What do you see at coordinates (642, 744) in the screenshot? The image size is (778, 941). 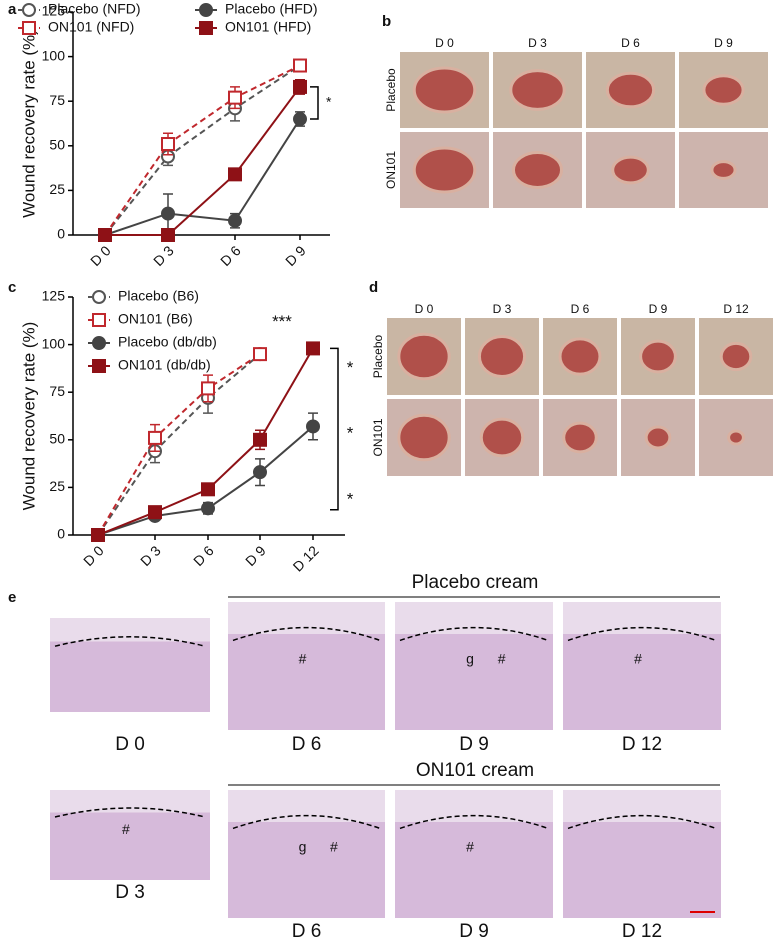 I see `image-caption: D 12` at bounding box center [642, 744].